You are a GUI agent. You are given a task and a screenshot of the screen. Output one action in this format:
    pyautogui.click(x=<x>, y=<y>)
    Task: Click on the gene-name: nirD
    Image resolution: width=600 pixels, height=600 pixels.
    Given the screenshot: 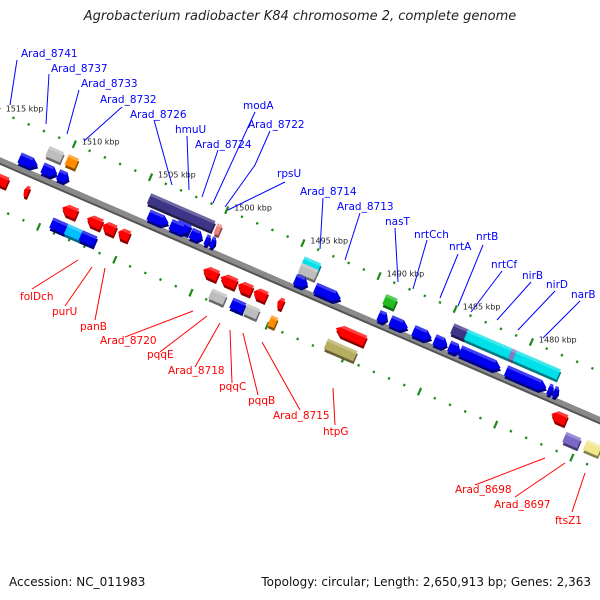 What is the action you would take?
    pyautogui.click(x=557, y=285)
    